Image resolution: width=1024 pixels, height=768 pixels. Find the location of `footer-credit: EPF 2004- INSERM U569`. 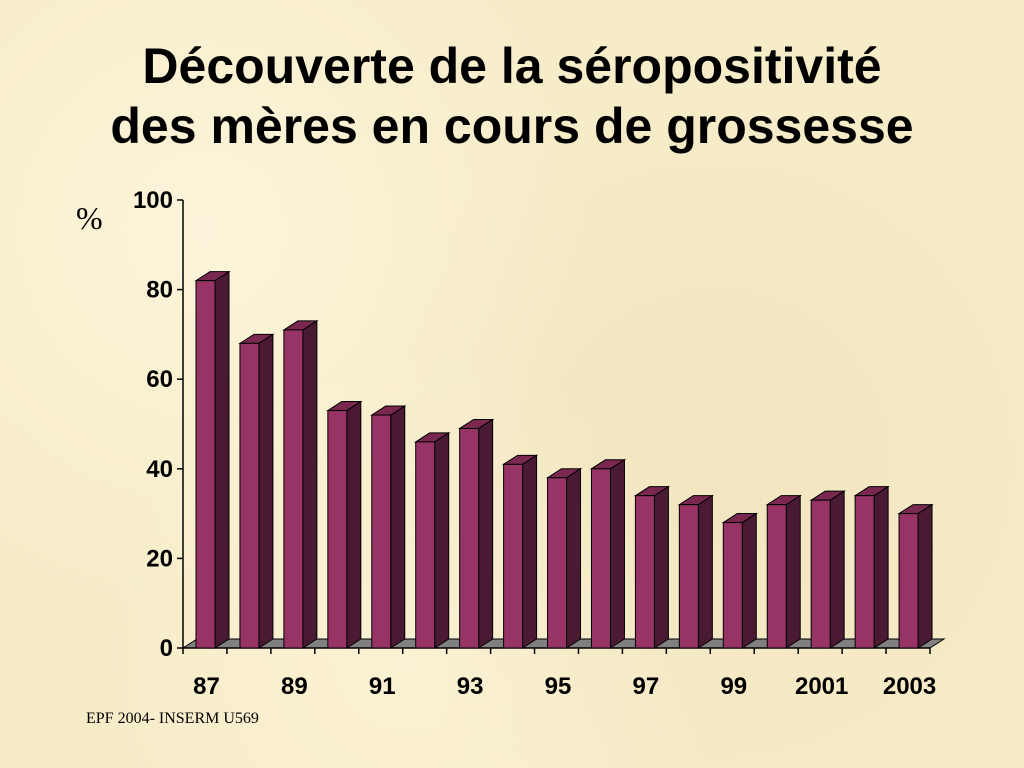

footer-credit: EPF 2004- INSERM U569 is located at coordinates (172, 718).